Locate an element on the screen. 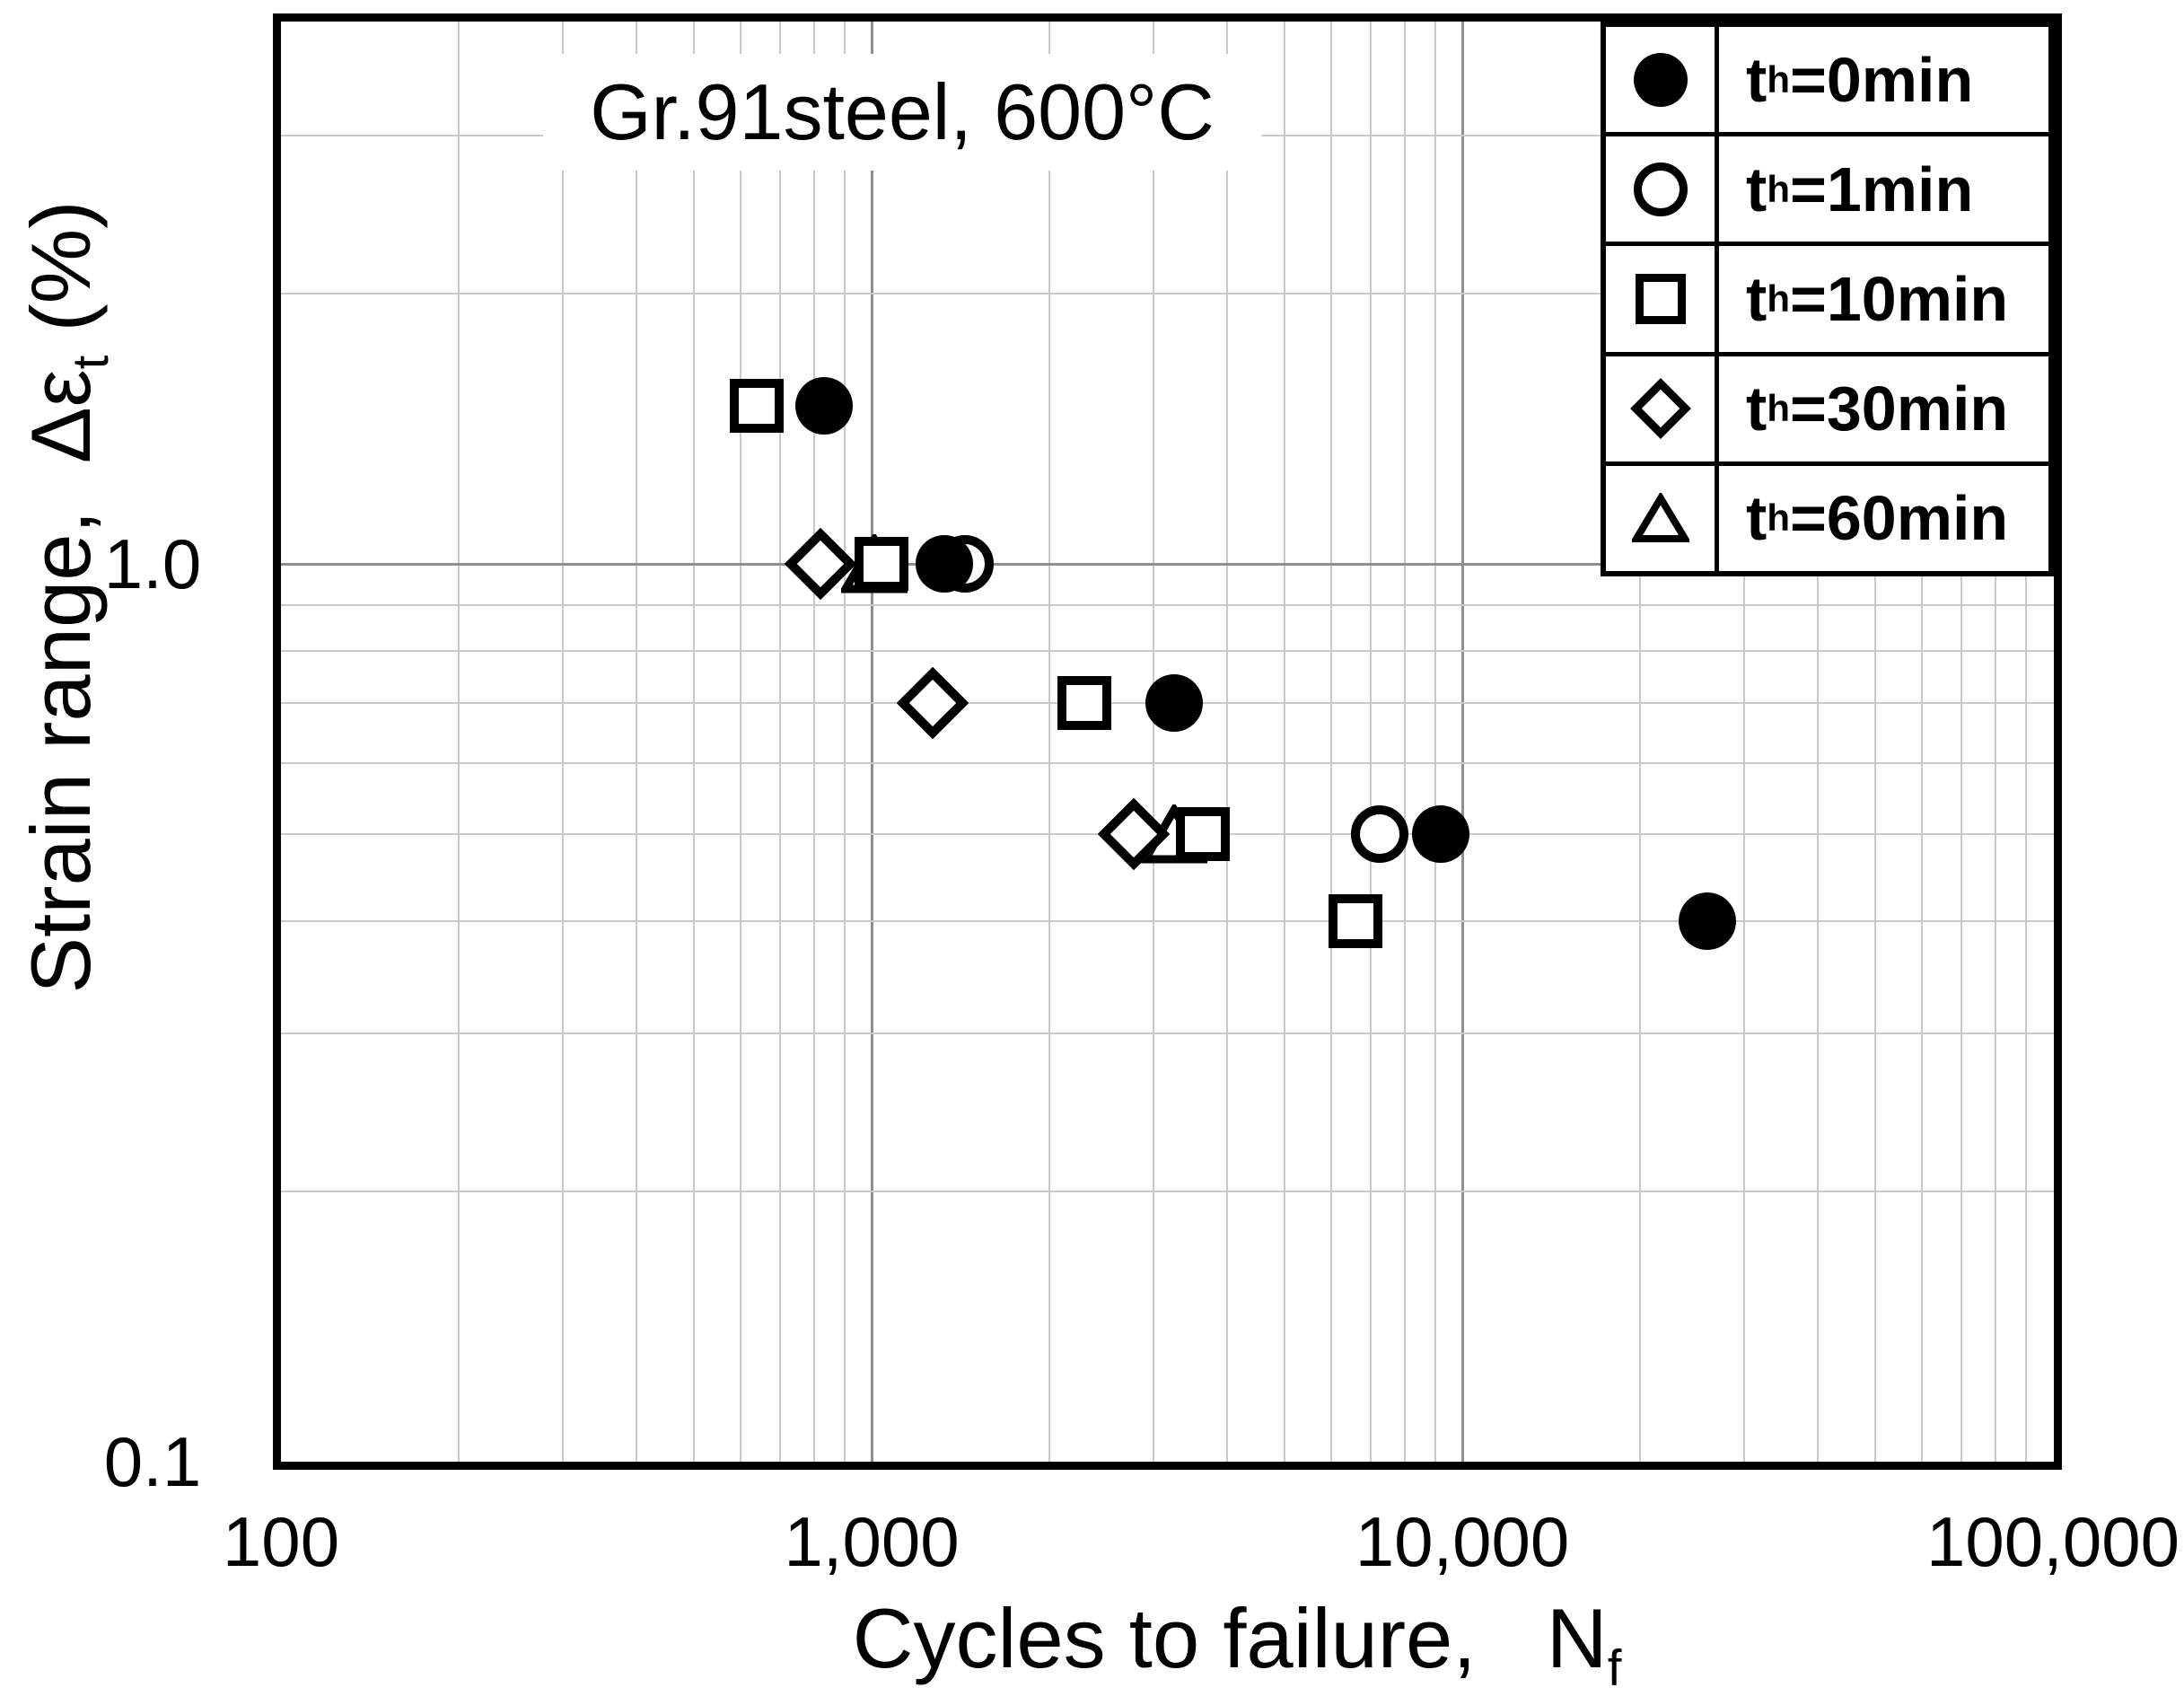  label-text: =1min is located at coordinates (1882, 189).